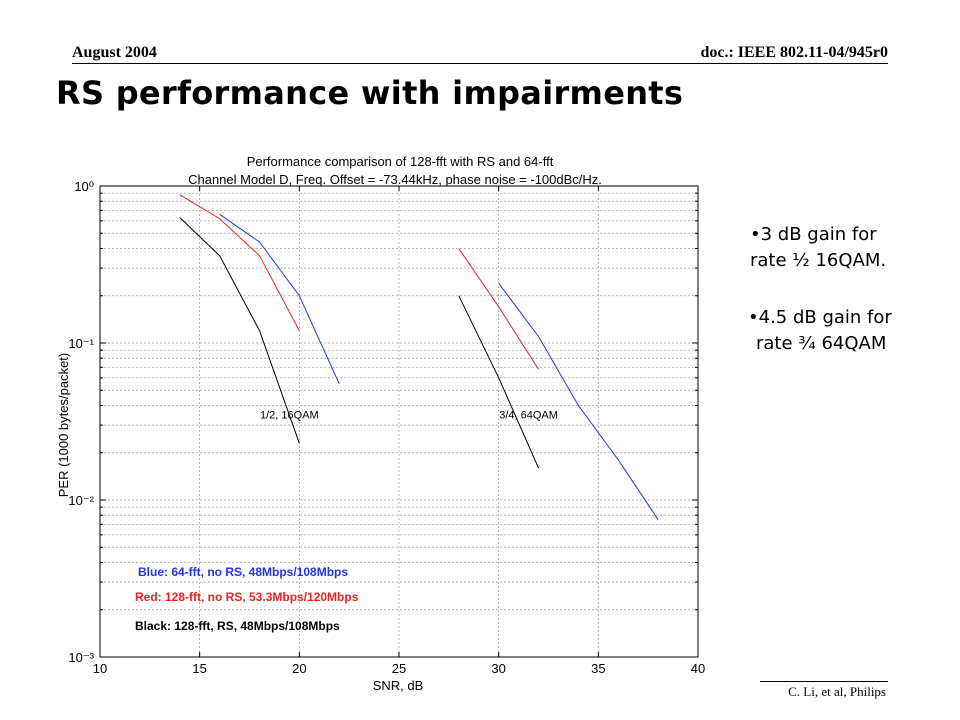 The image size is (960, 720). Describe the element at coordinates (63, 425) in the screenshot. I see `y-axis-label: PER (1000 bytes/packet)` at that location.